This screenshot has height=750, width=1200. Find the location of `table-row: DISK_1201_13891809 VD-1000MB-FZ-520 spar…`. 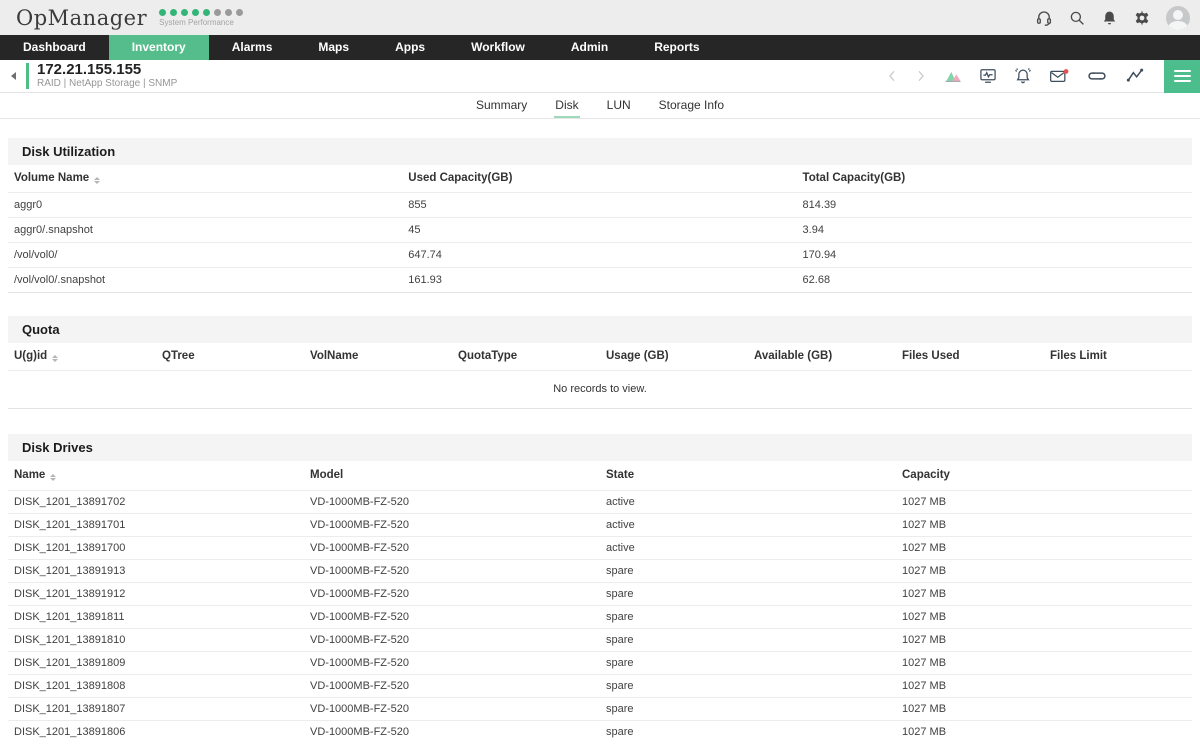

table-row: DISK_1201_13891809 VD-1000MB-FZ-520 spar… is located at coordinates (600, 663).